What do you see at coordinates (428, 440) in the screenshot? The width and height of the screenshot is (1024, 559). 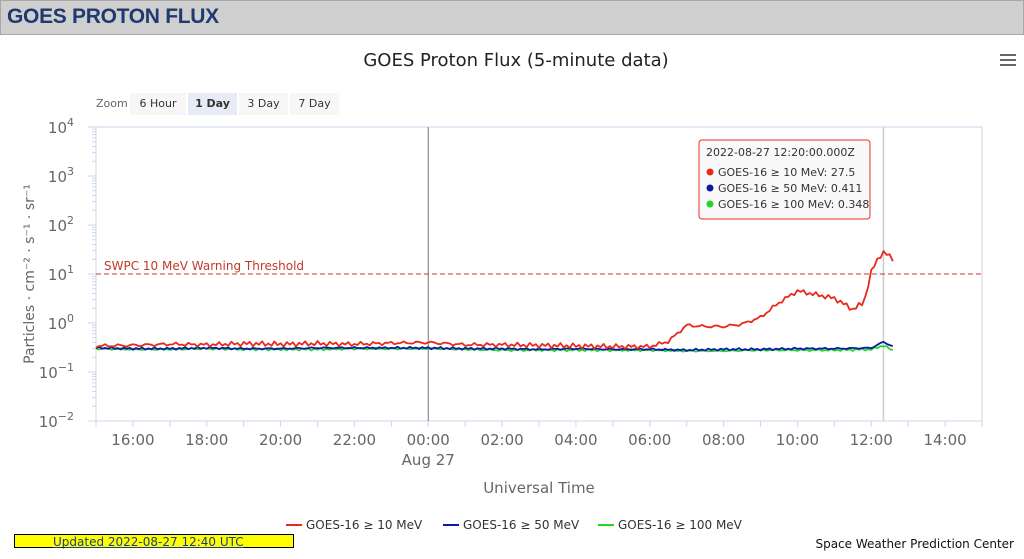 I see `x-tick-label: 00:00` at bounding box center [428, 440].